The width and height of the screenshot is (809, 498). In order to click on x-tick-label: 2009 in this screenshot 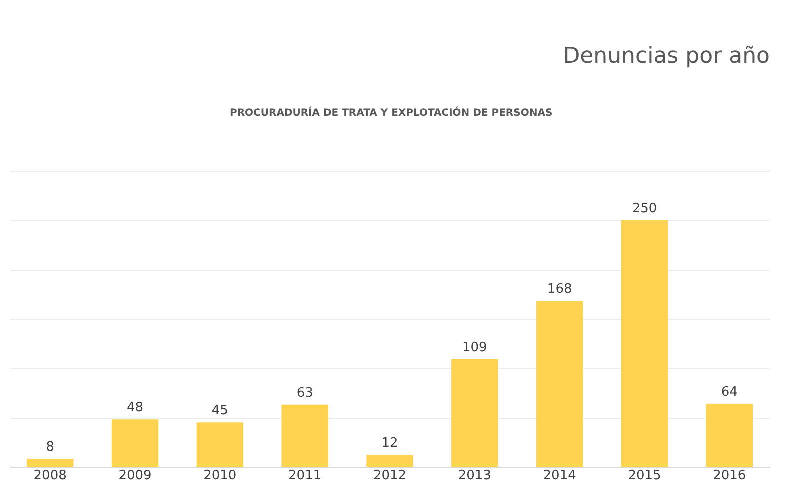, I will do `click(135, 476)`.